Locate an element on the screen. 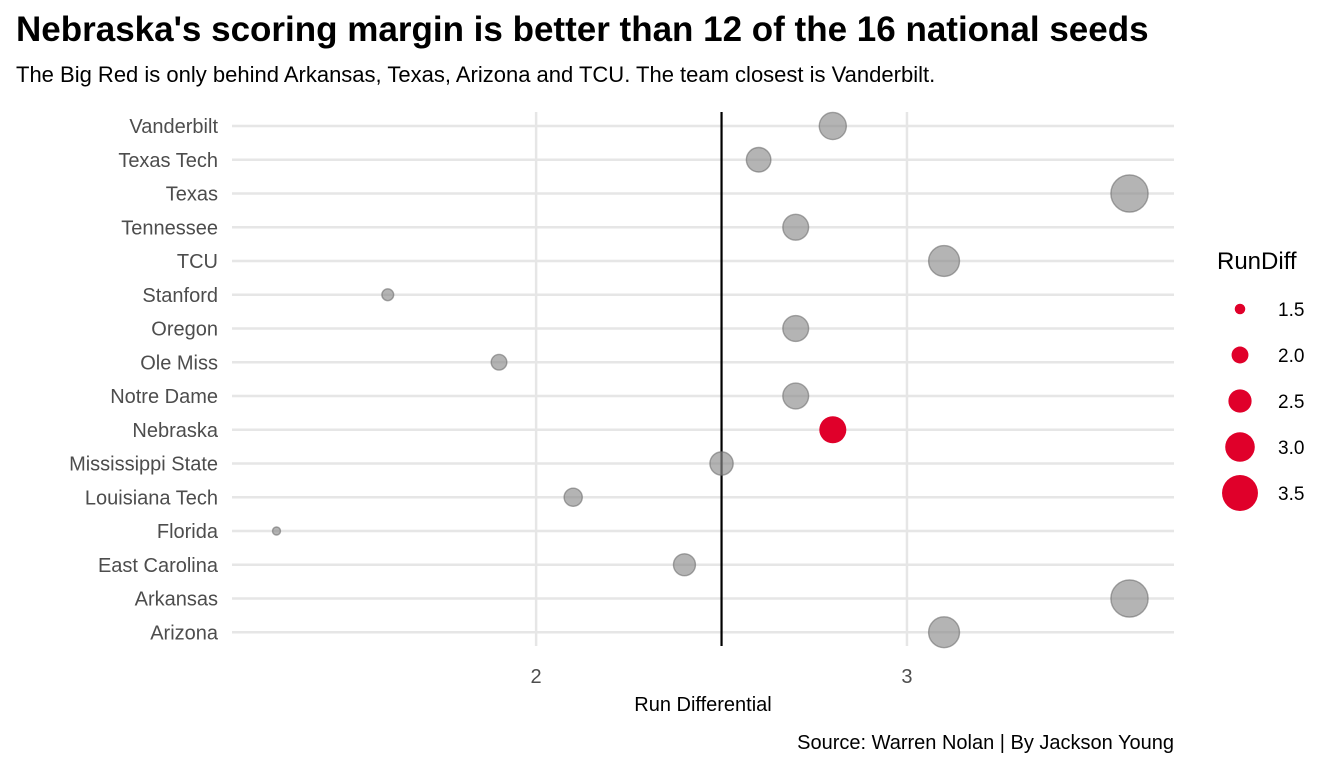 The image size is (1344, 768). legend-label: 1.5 is located at coordinates (1291, 310).